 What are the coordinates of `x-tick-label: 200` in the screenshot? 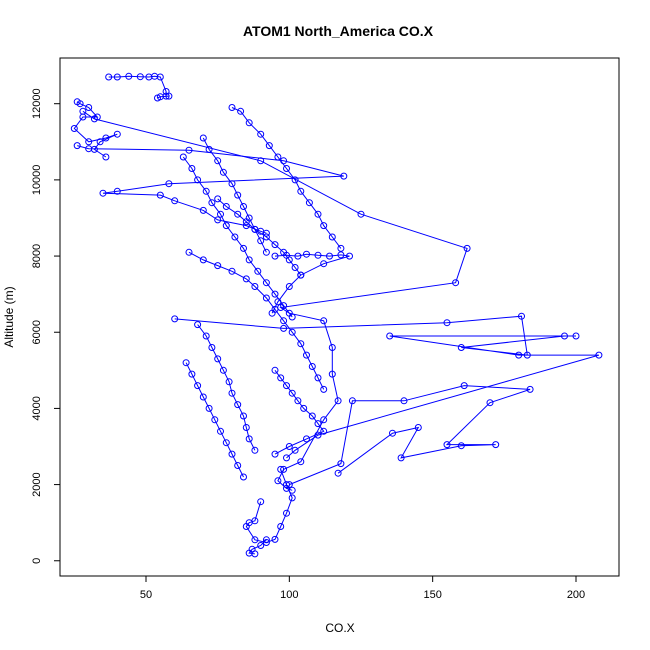 It's located at (576, 595).